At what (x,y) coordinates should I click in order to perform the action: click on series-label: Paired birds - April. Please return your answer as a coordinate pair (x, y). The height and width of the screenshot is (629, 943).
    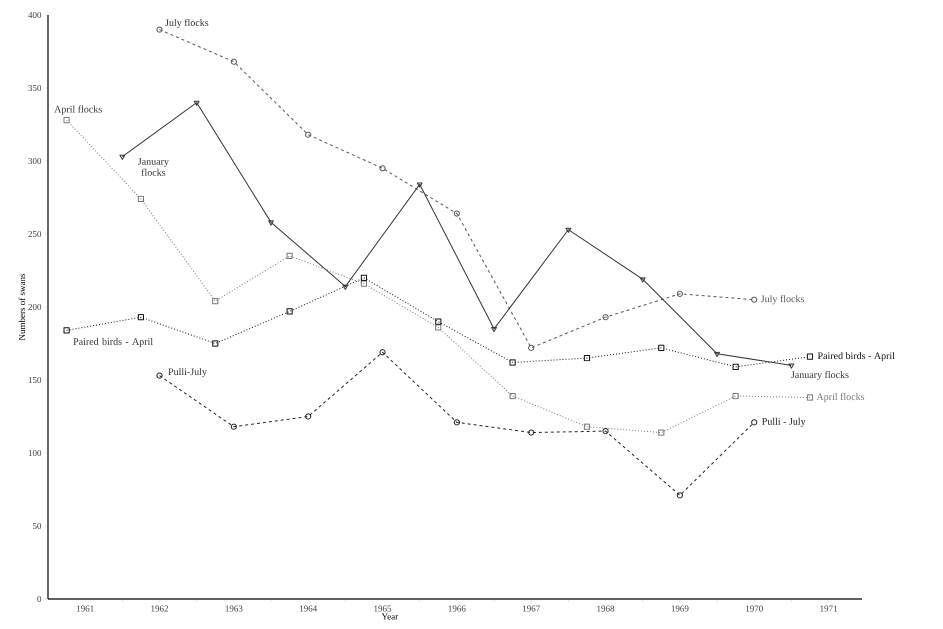
    Looking at the image, I should click on (856, 357).